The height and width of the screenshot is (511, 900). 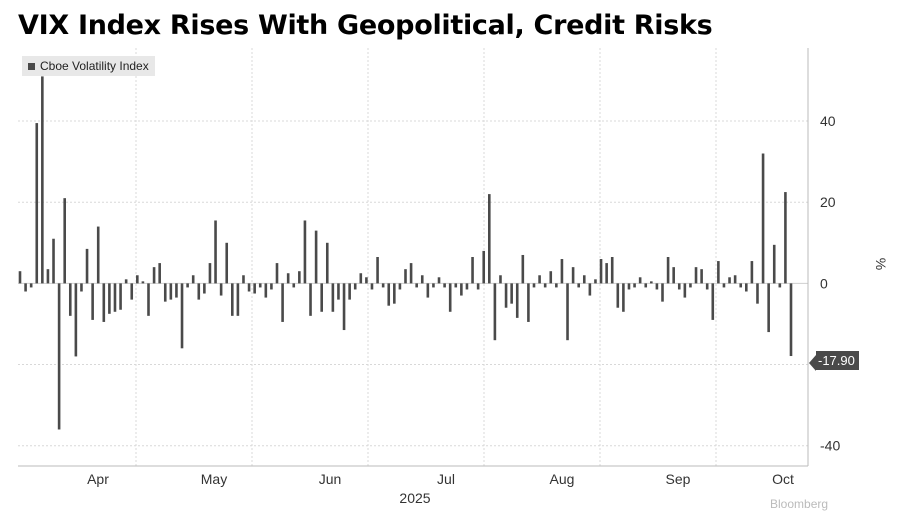 I want to click on y-axis-label: %, so click(x=881, y=264).